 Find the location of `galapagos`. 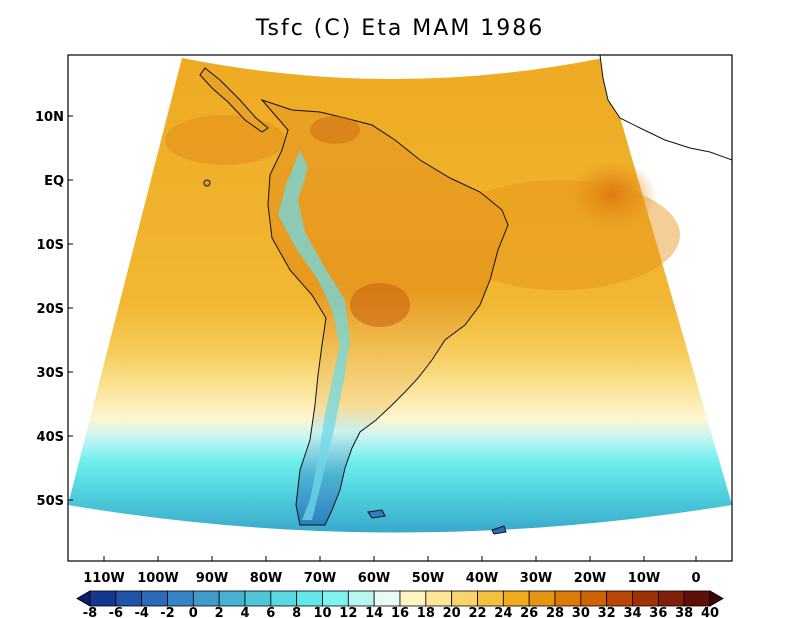

galapagos is located at coordinates (207, 183).